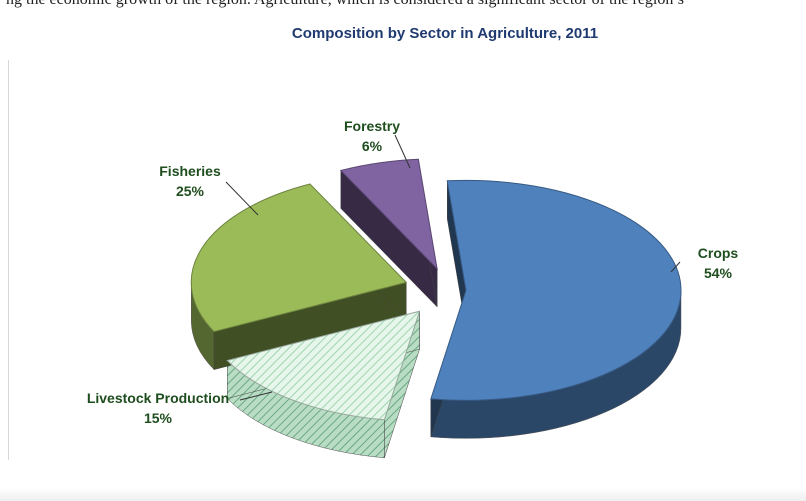 The height and width of the screenshot is (501, 806). What do you see at coordinates (8, 260) in the screenshot?
I see `frame-left-edge` at bounding box center [8, 260].